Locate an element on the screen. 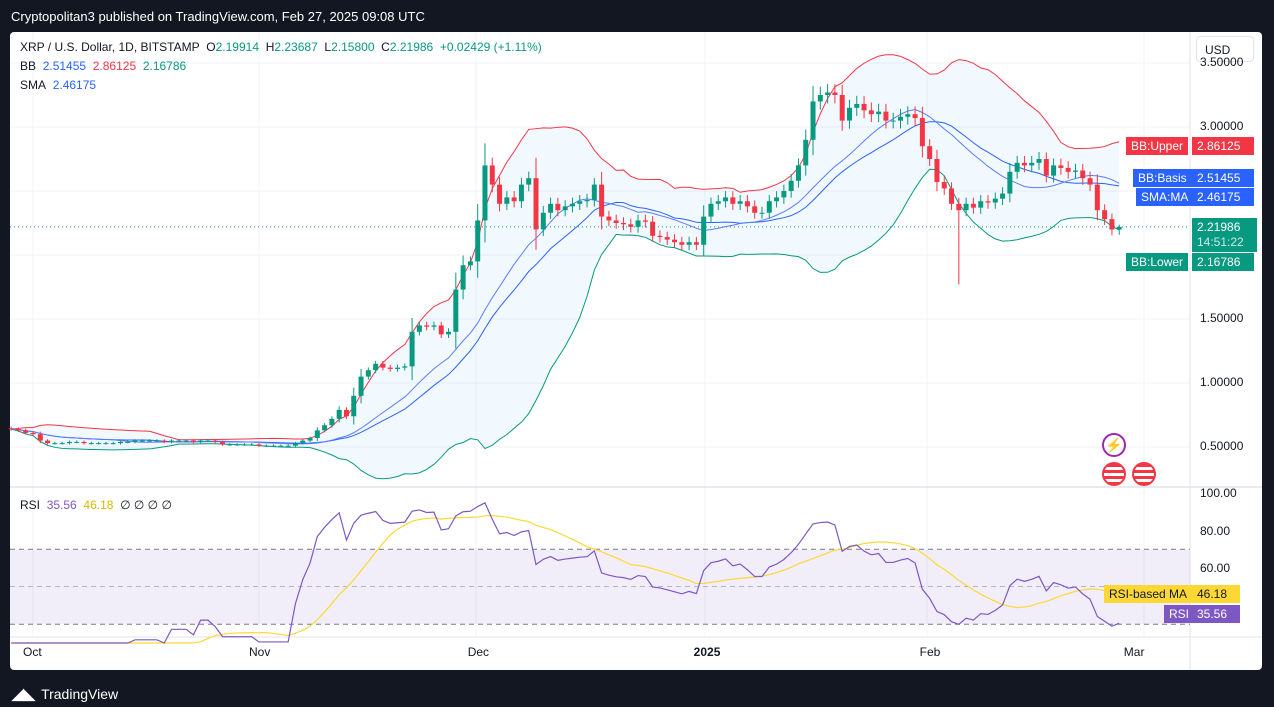  price-axis-label: 3.00000 is located at coordinates (1222, 126).